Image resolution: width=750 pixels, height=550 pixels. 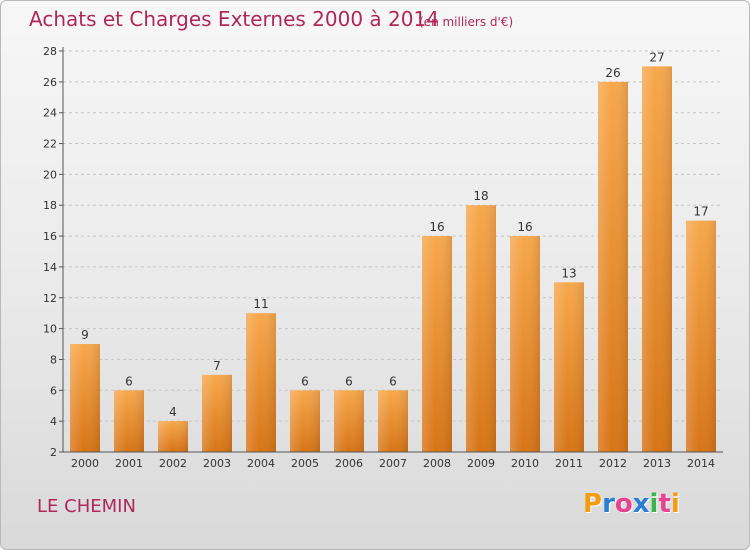 What do you see at coordinates (86, 506) in the screenshot?
I see `commune-name: LE CHEMIN` at bounding box center [86, 506].